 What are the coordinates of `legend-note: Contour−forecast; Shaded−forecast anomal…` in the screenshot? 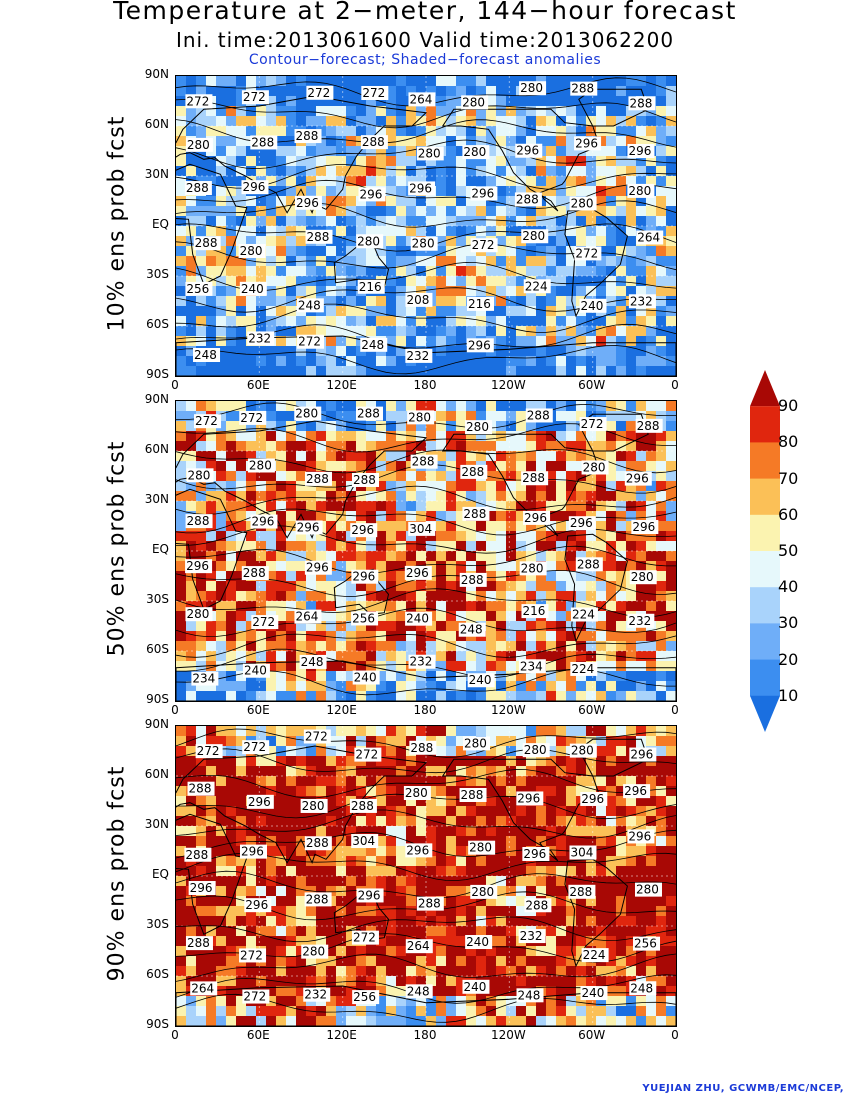 It's located at (425, 60).